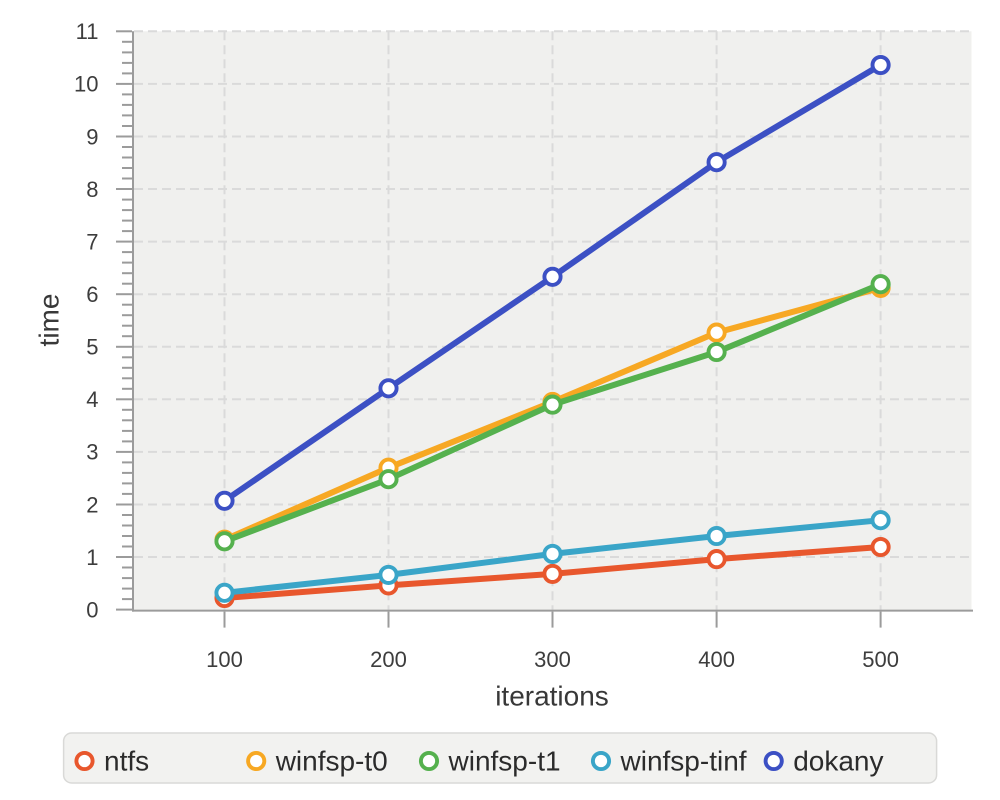 The height and width of the screenshot is (800, 1000). What do you see at coordinates (224, 659) in the screenshot?
I see `svg-text: 100` at bounding box center [224, 659].